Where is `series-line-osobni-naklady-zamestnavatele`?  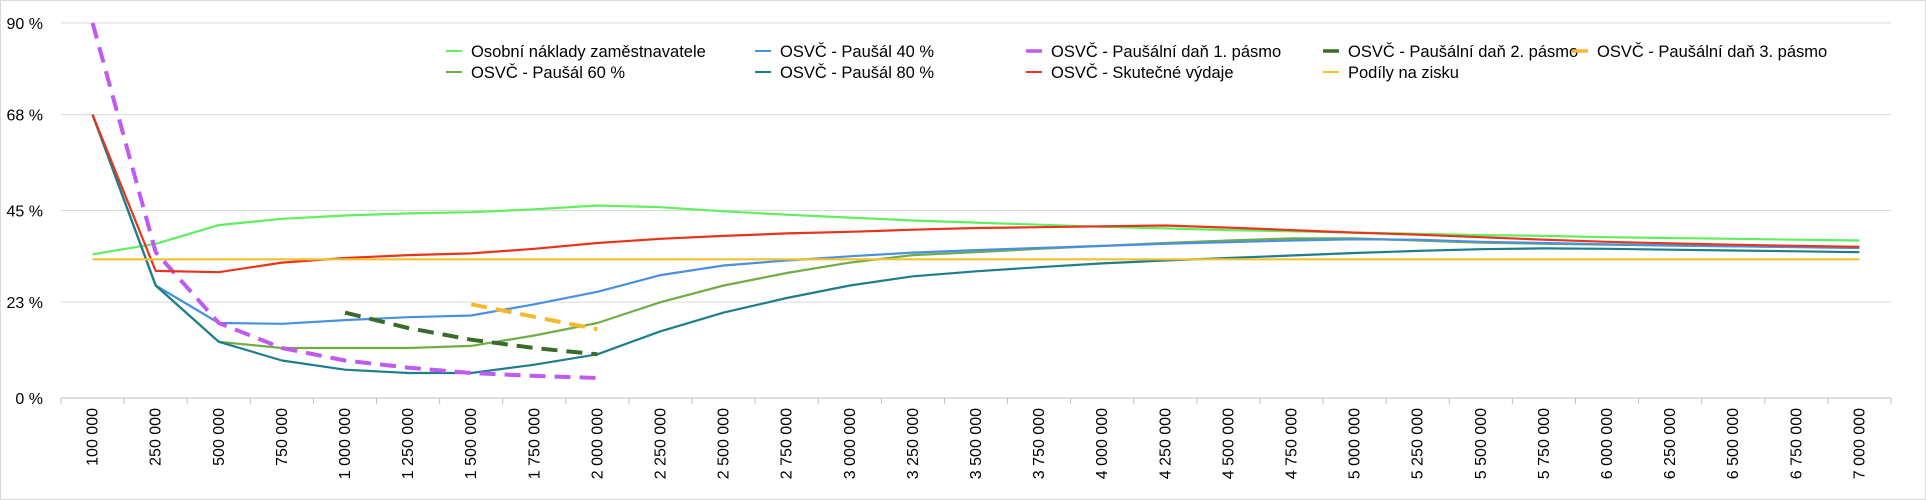 series-line-osobni-naklady-zamestnavatele is located at coordinates (976, 230).